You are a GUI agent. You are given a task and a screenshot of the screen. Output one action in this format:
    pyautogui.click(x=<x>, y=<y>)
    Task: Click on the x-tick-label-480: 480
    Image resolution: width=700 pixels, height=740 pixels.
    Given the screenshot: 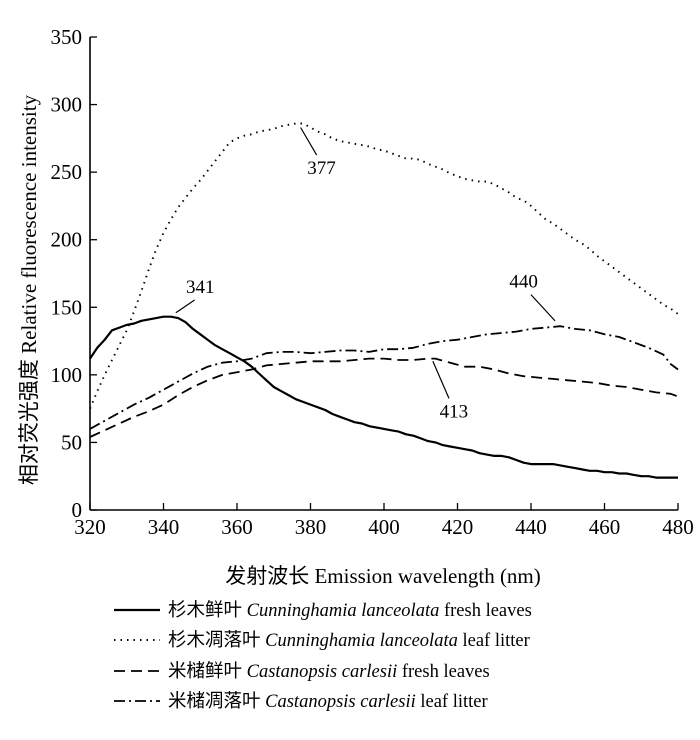 What is the action you would take?
    pyautogui.click(x=678, y=527)
    